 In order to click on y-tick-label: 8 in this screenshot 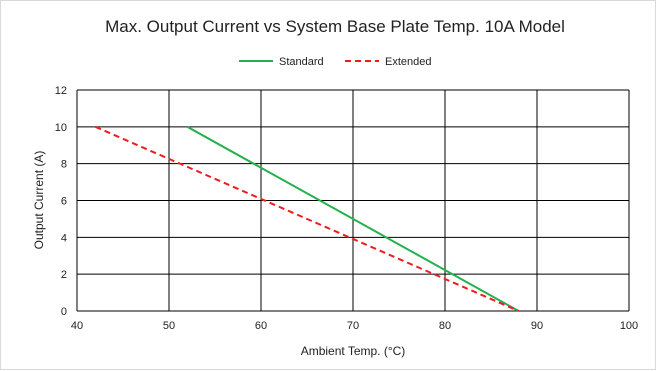, I will do `click(64, 165)`.